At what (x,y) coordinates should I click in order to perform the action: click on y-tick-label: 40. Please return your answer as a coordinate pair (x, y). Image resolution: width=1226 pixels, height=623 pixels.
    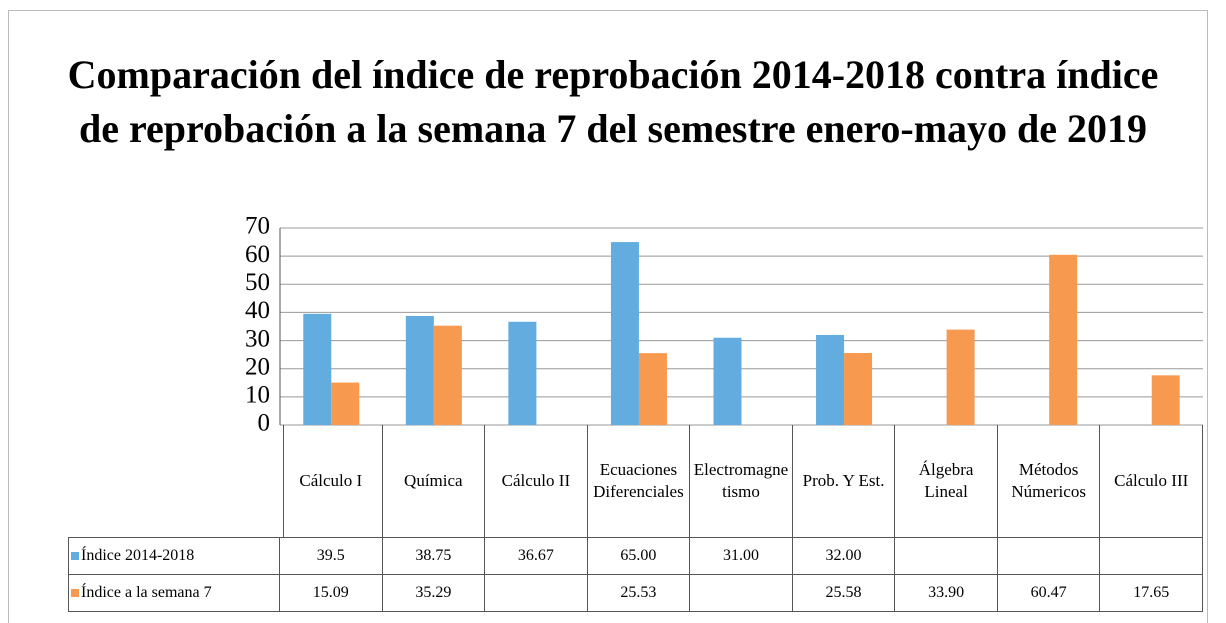
    Looking at the image, I should click on (257, 310).